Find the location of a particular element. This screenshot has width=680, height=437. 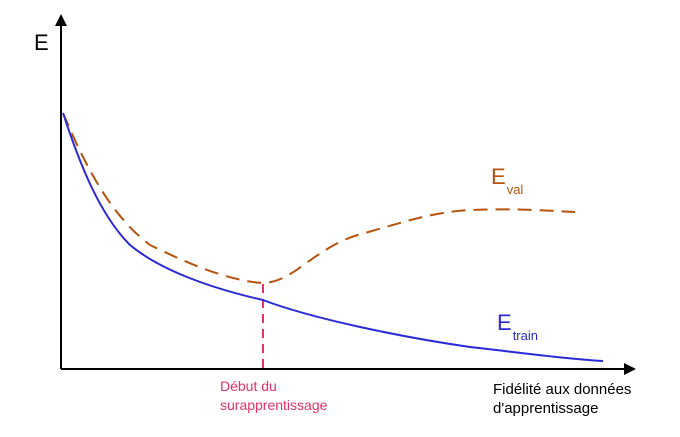

training-error-label-main: E is located at coordinates (504, 322).